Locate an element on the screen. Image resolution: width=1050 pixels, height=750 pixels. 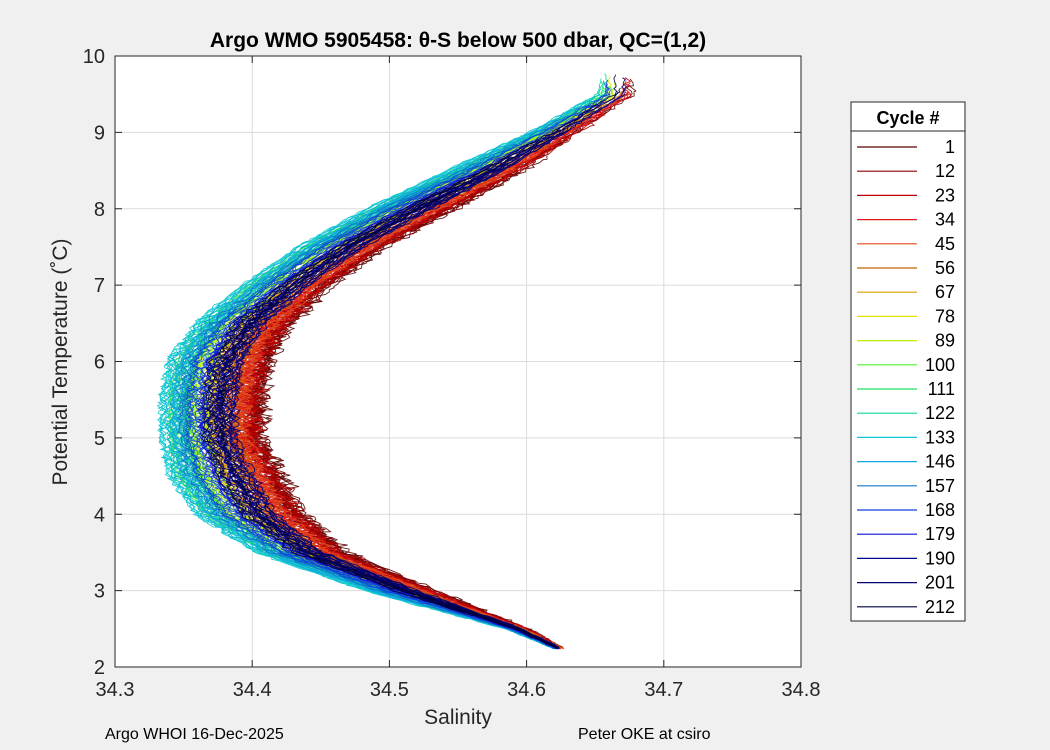
legend-label: 56 is located at coordinates (945, 268).